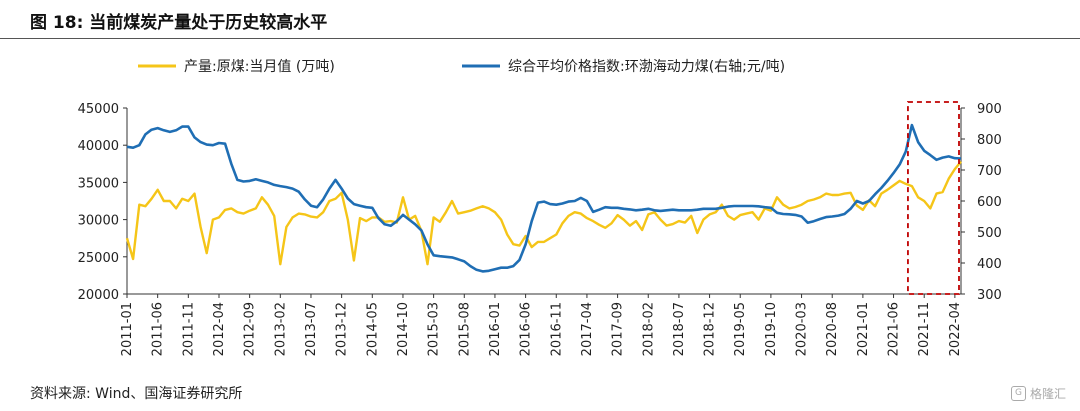 The image size is (1080, 411). I want to click on watermark: G 格隆汇, so click(1038, 393).